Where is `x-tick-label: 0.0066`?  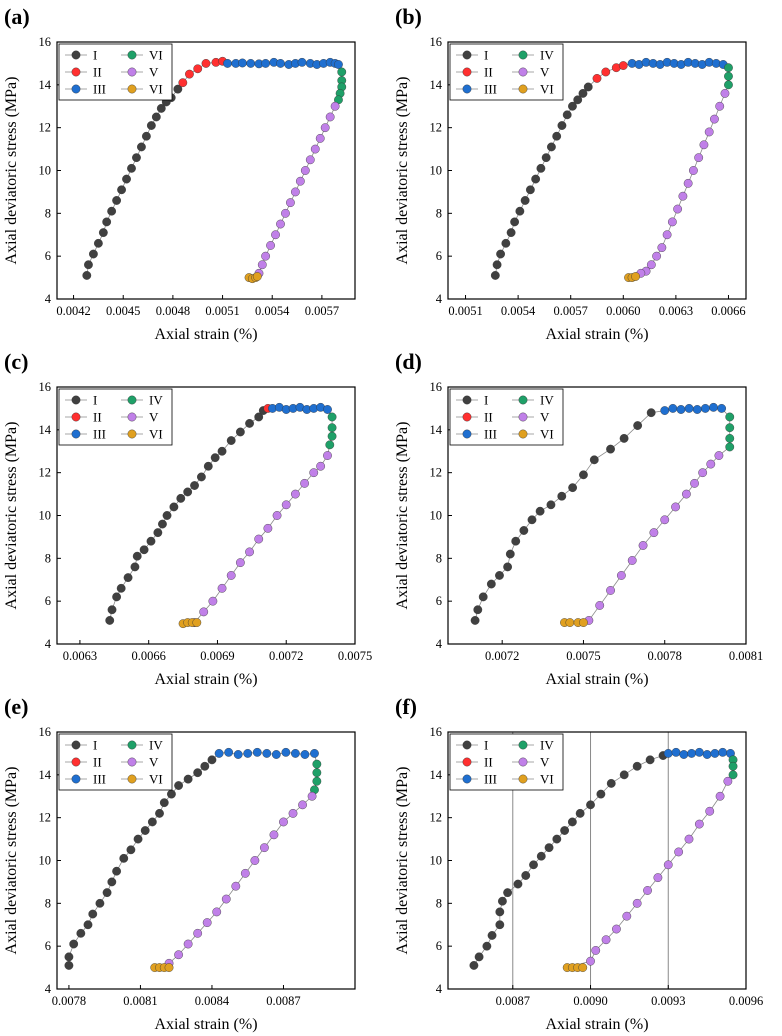 x-tick-label: 0.0066 is located at coordinates (728, 311).